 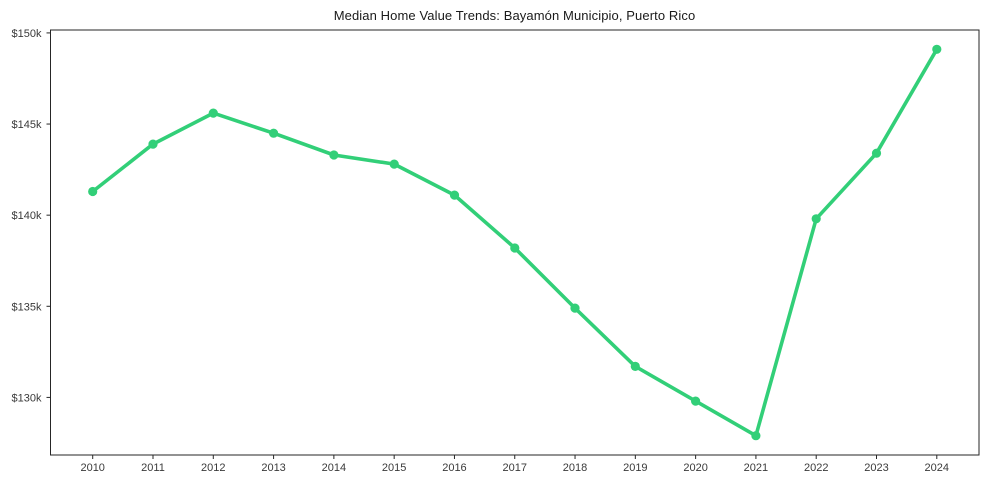 What do you see at coordinates (27, 216) in the screenshot?
I see `y-tick-label: $140k` at bounding box center [27, 216].